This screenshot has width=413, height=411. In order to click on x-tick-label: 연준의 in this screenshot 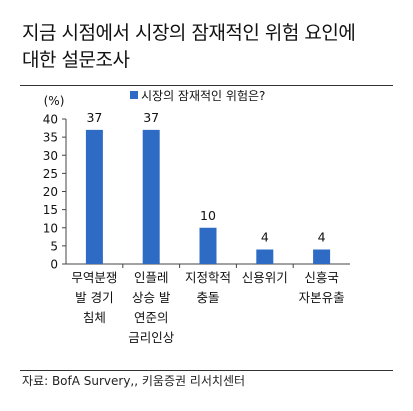, I will do `click(151, 317)`.